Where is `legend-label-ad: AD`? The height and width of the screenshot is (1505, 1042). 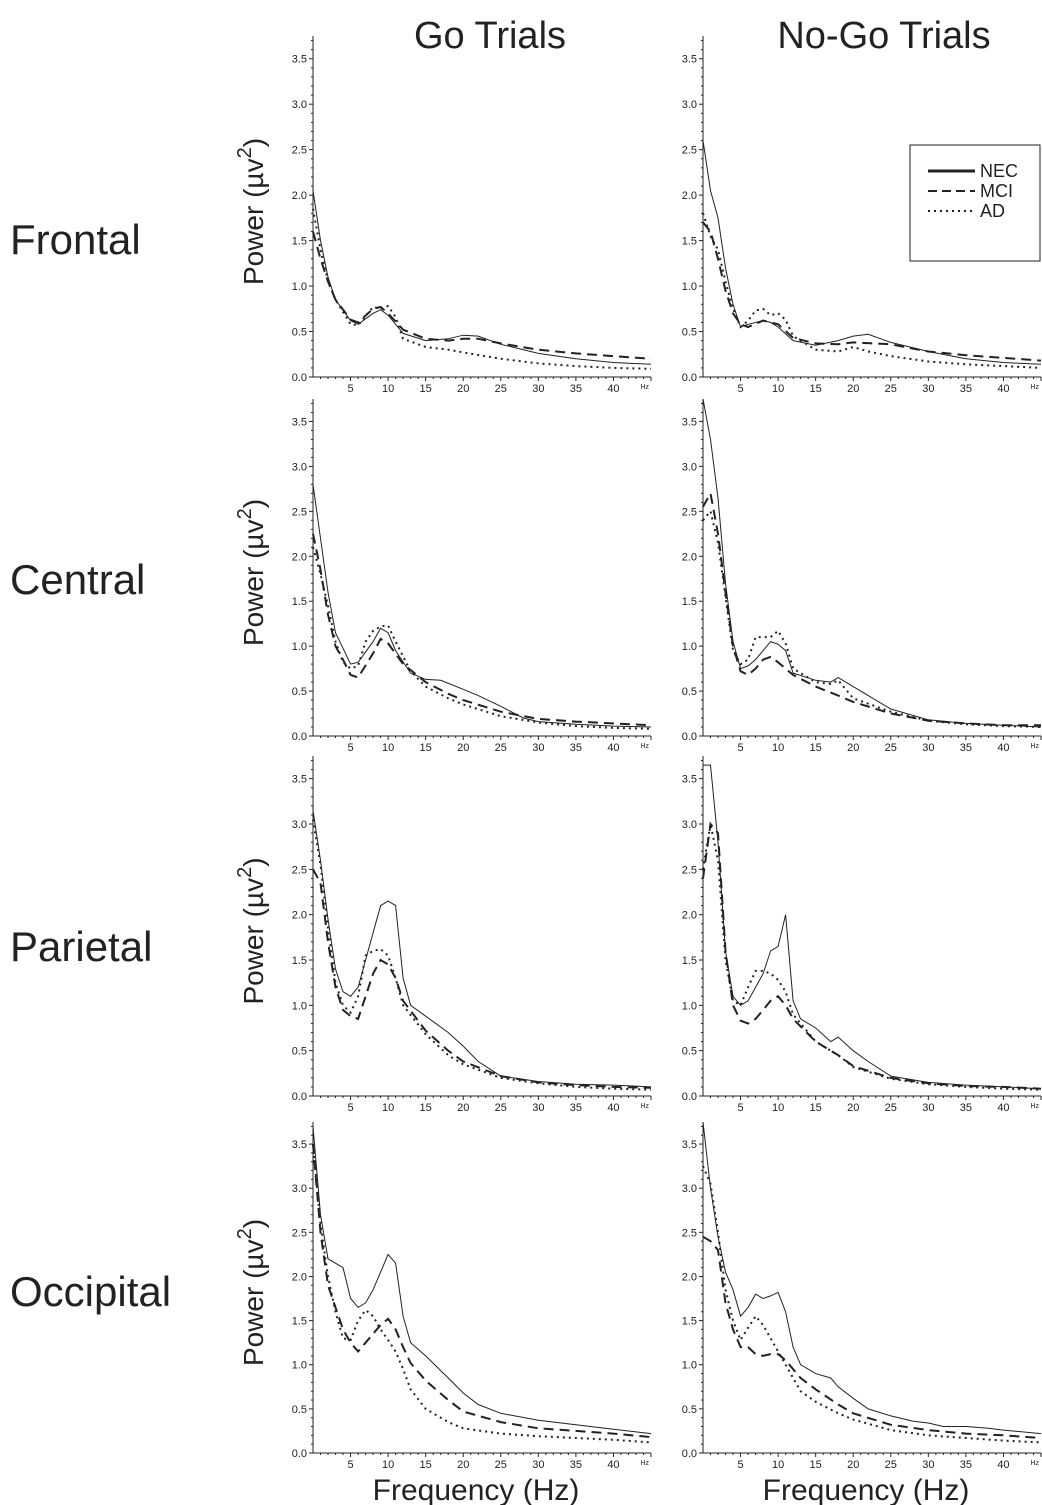 legend-label-ad: AD is located at coordinates (992, 211).